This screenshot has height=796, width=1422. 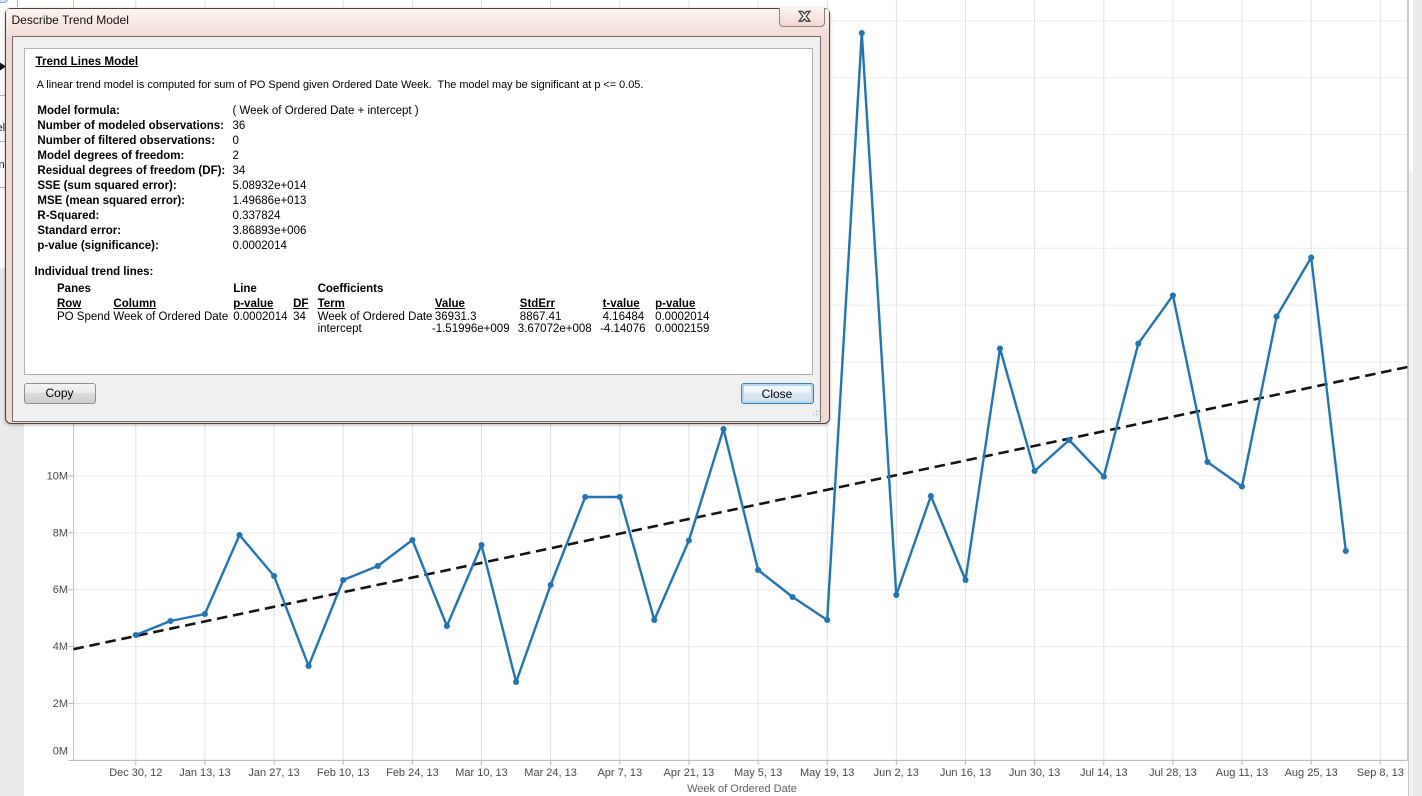 I want to click on svg-text: Jun 30, 13, so click(x=1034, y=773).